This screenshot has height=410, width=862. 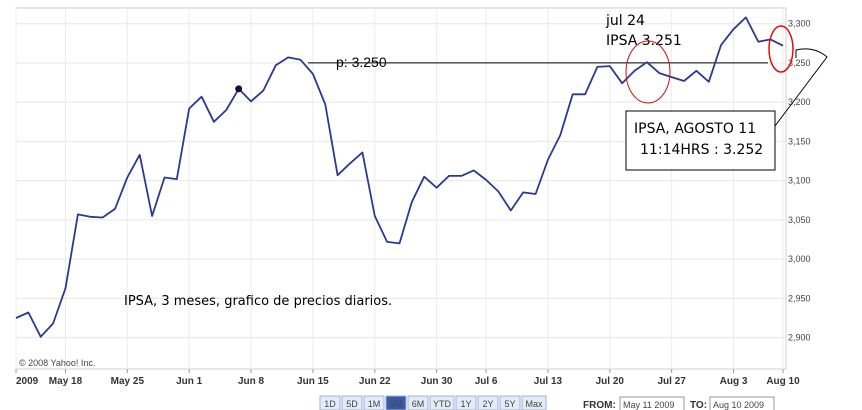 I want to click on range-button-label: 5Y, so click(x=509, y=404).